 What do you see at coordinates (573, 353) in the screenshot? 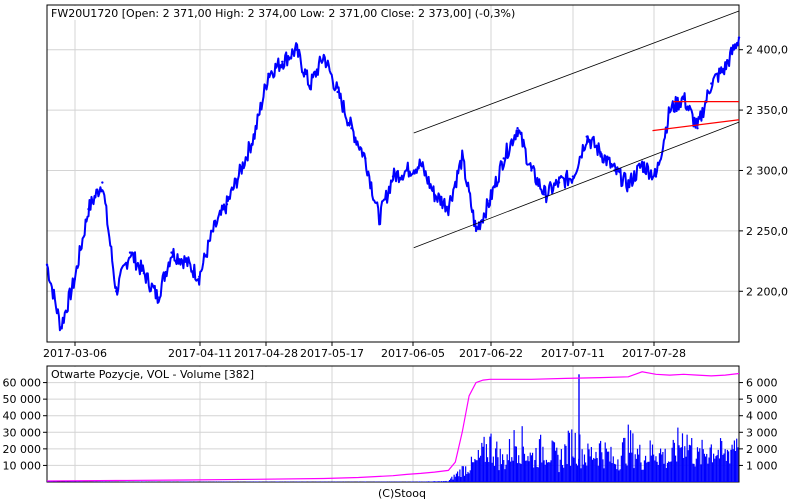
I see `x-tick-label: 2017-07-11` at bounding box center [573, 353].